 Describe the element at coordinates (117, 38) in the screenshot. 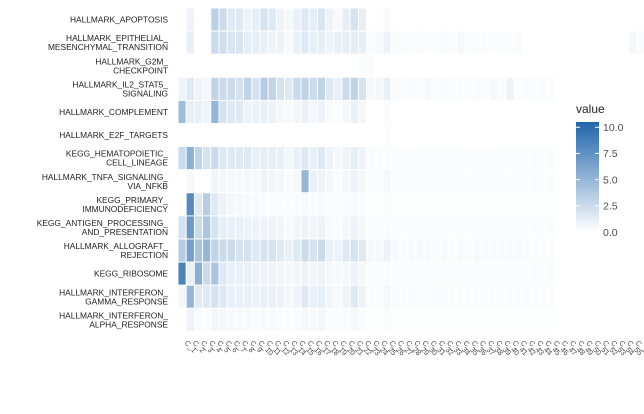

I see `row-label: HALLMARK_EPITHELIAL_` at that location.